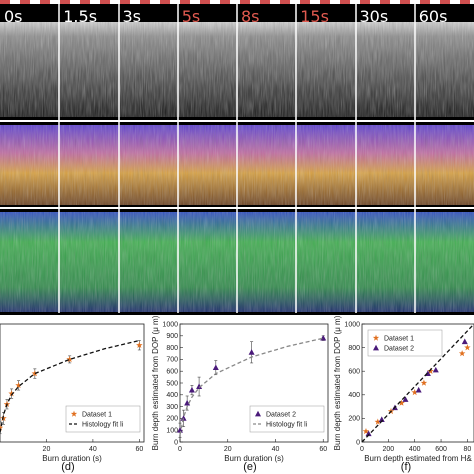  What do you see at coordinates (354, 395) in the screenshot?
I see `y-tick-label: 400` at bounding box center [354, 395].